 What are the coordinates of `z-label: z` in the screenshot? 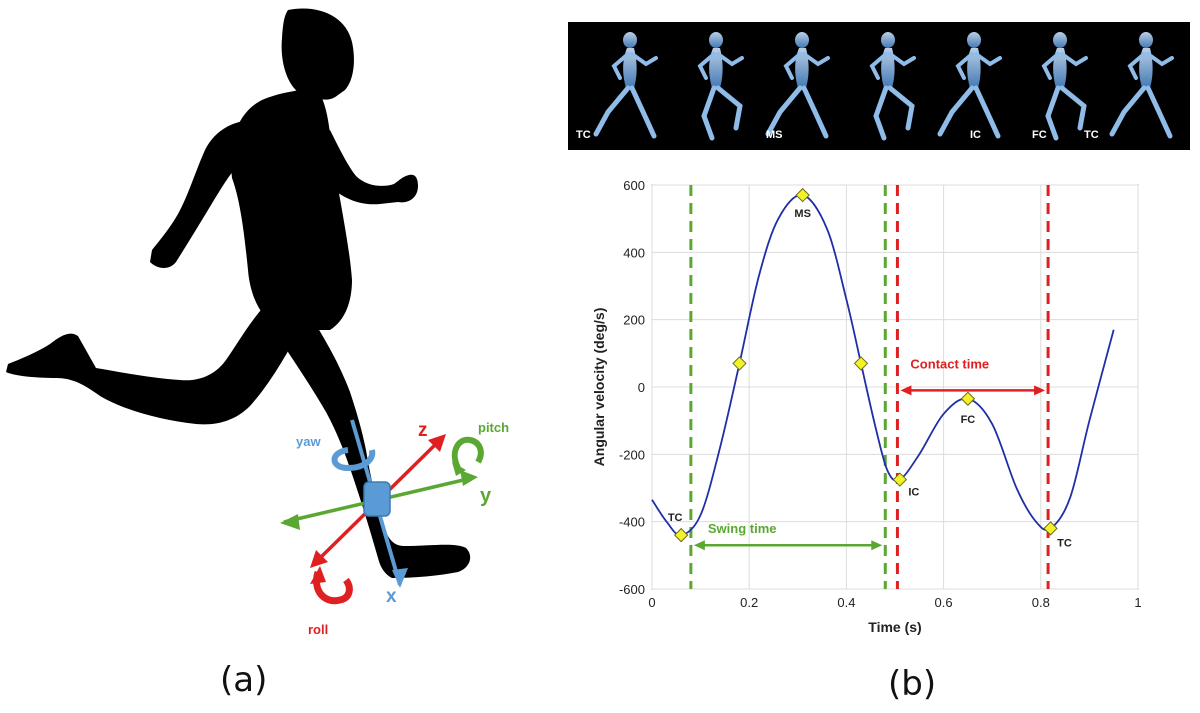 It's located at (423, 430).